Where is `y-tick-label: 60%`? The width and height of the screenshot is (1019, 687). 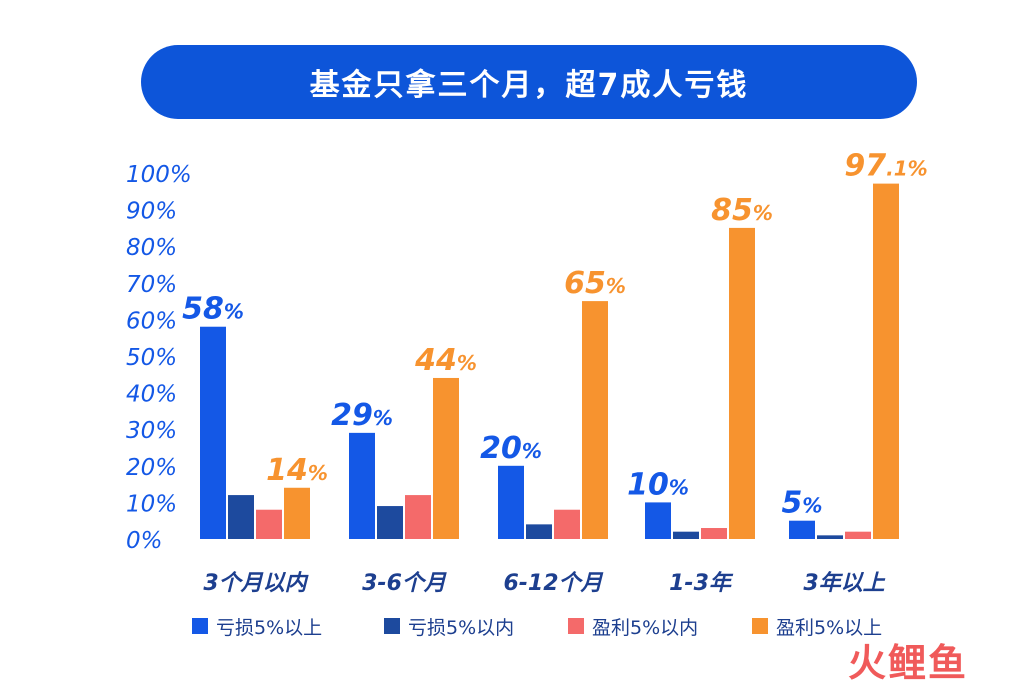 y-tick-label: 60% is located at coordinates (151, 321).